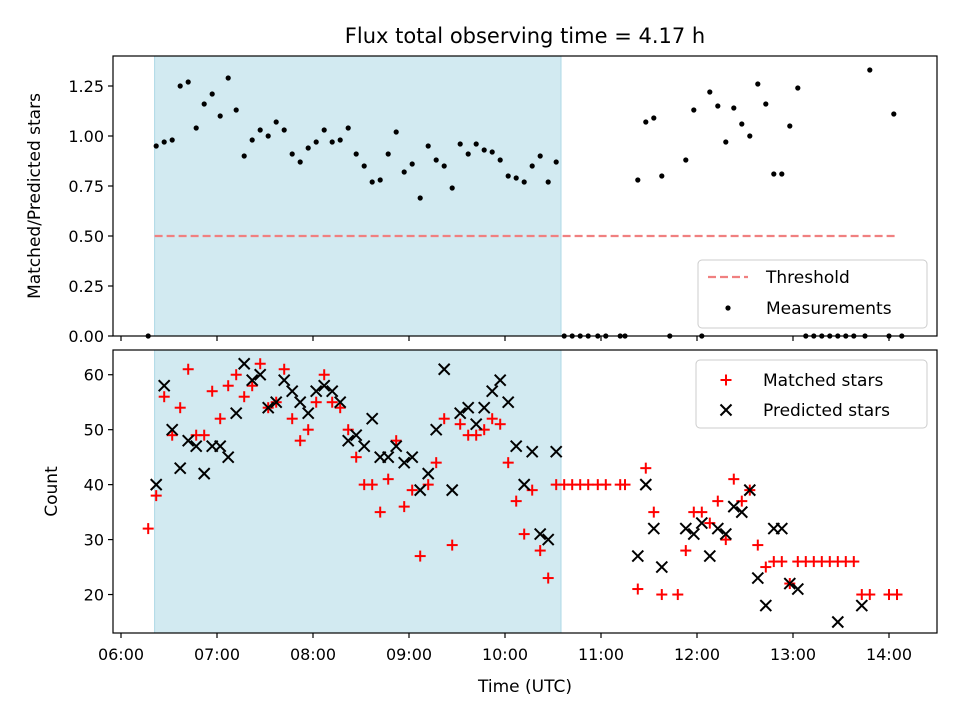  I want to click on x-tick-label: 14:00, so click(889, 654).